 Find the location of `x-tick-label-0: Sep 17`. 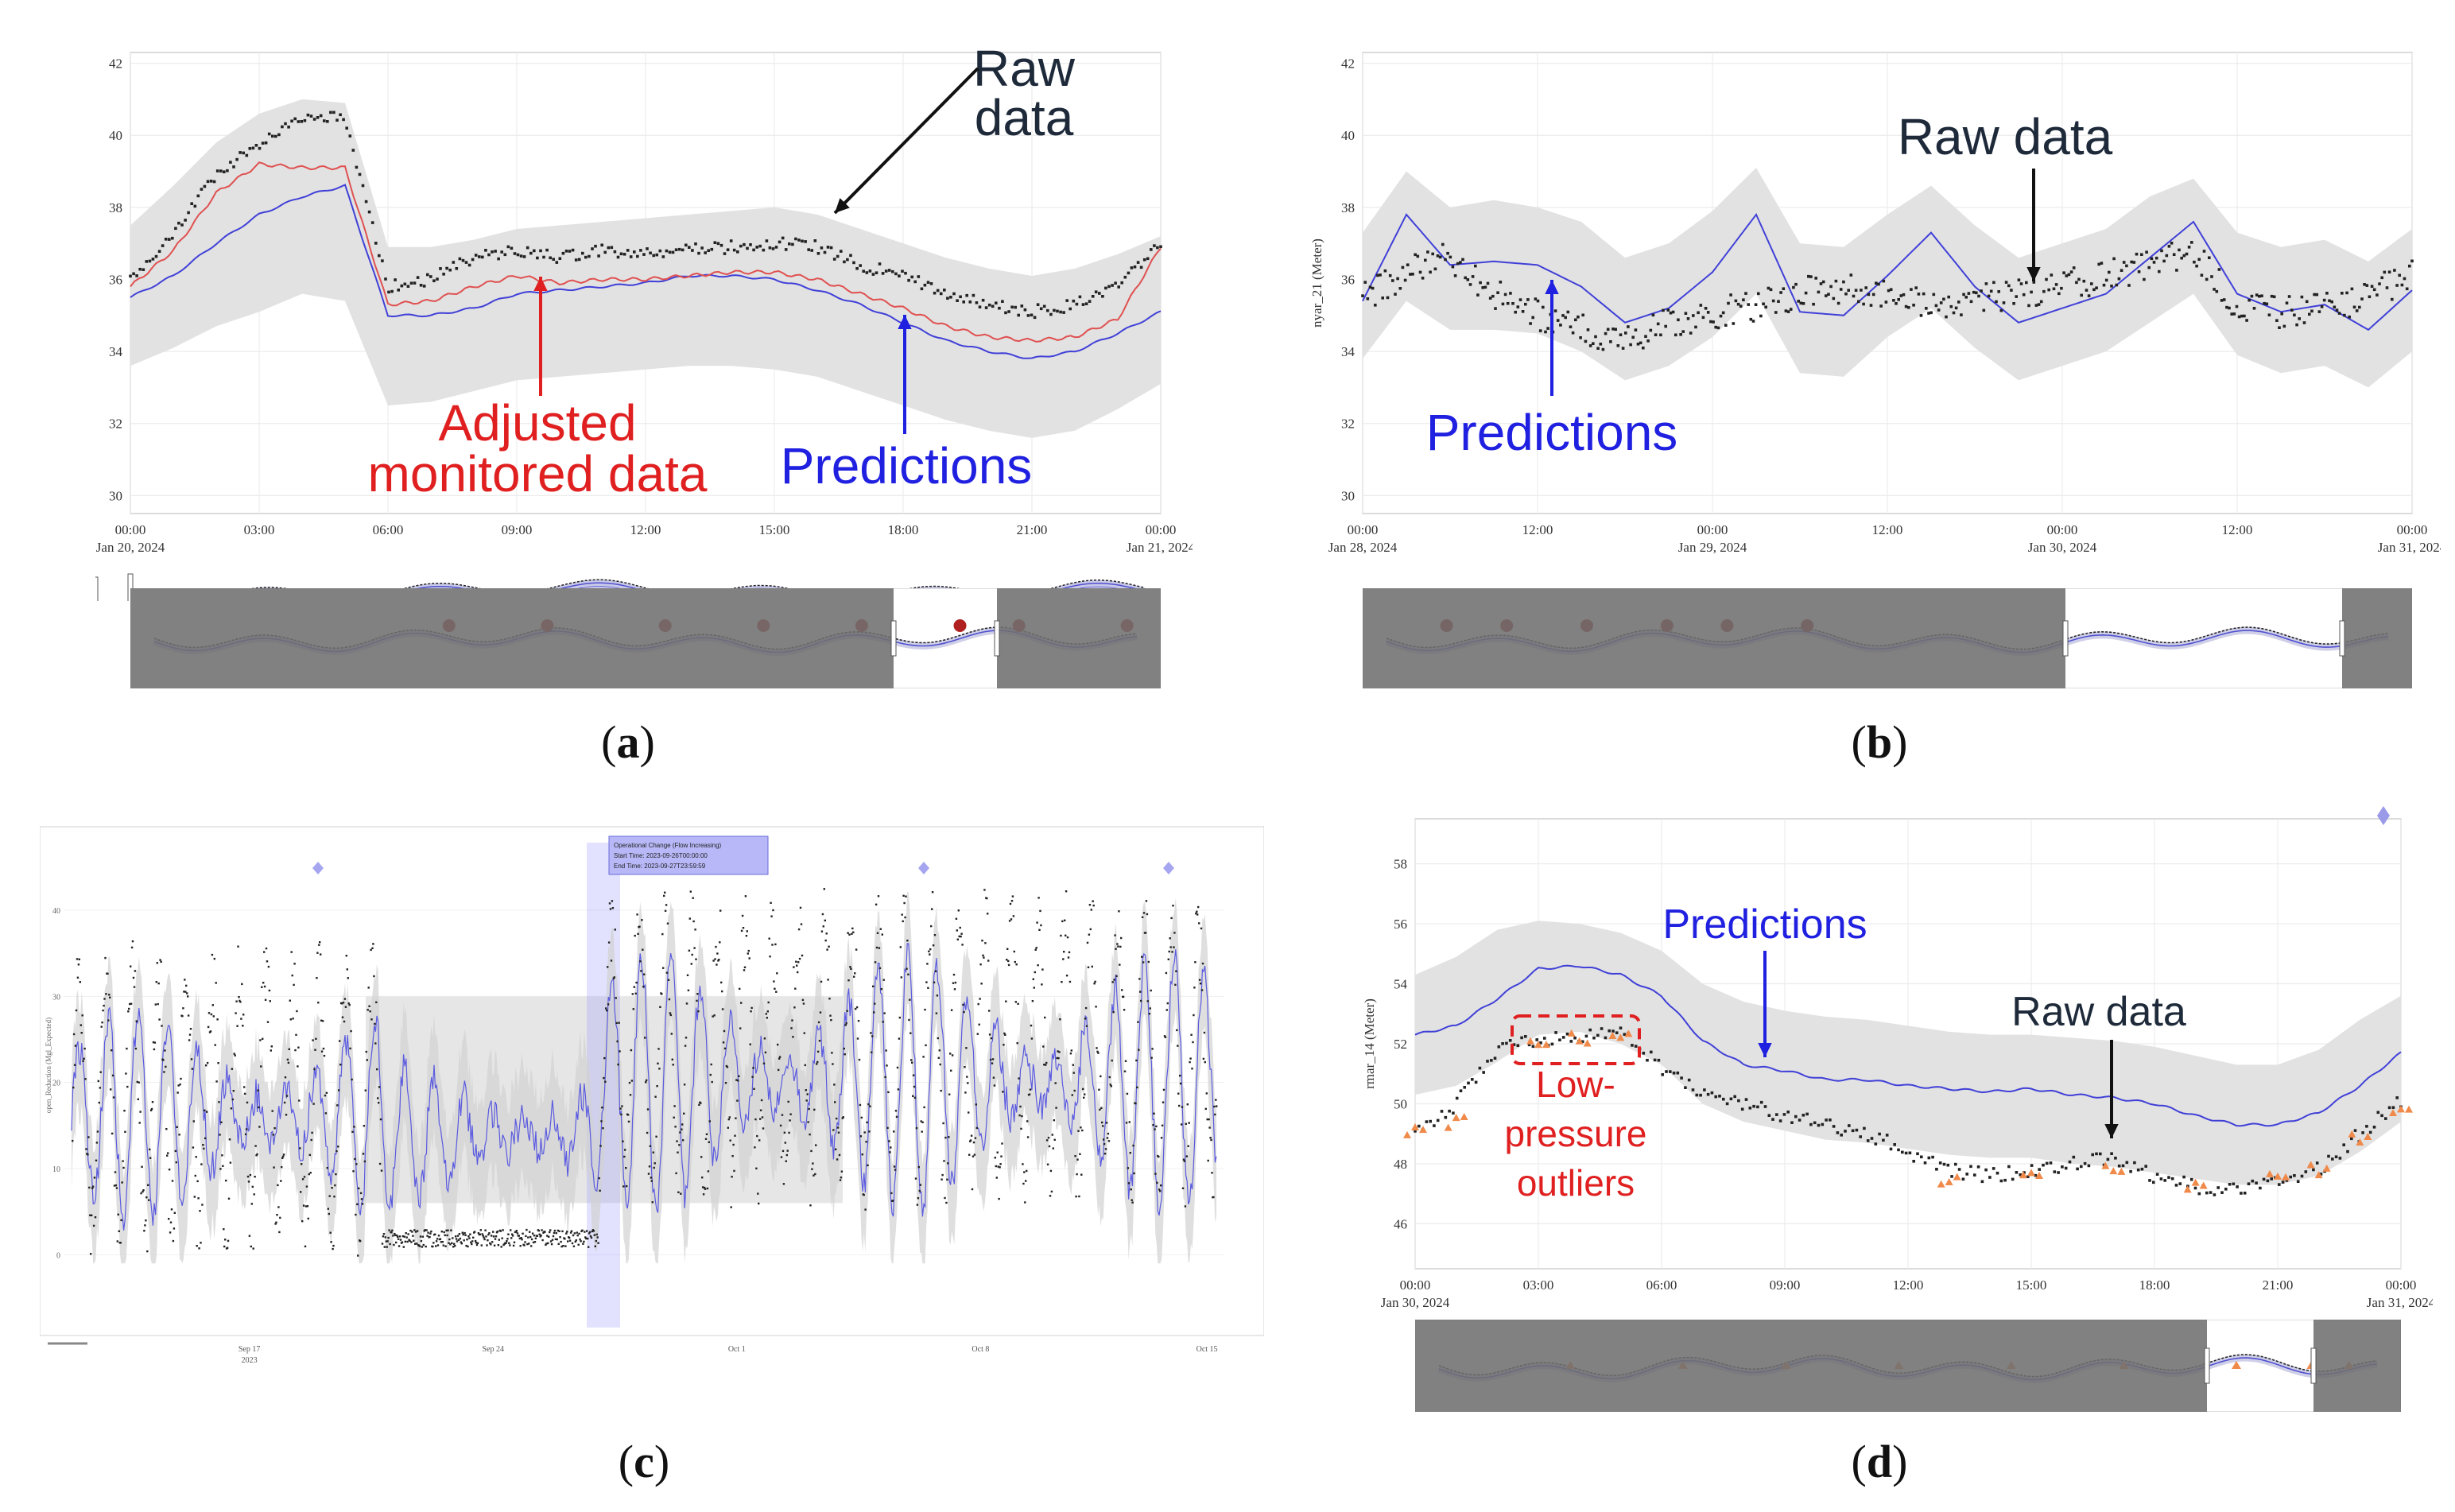

x-tick-label-0: Sep 17 is located at coordinates (250, 1349).